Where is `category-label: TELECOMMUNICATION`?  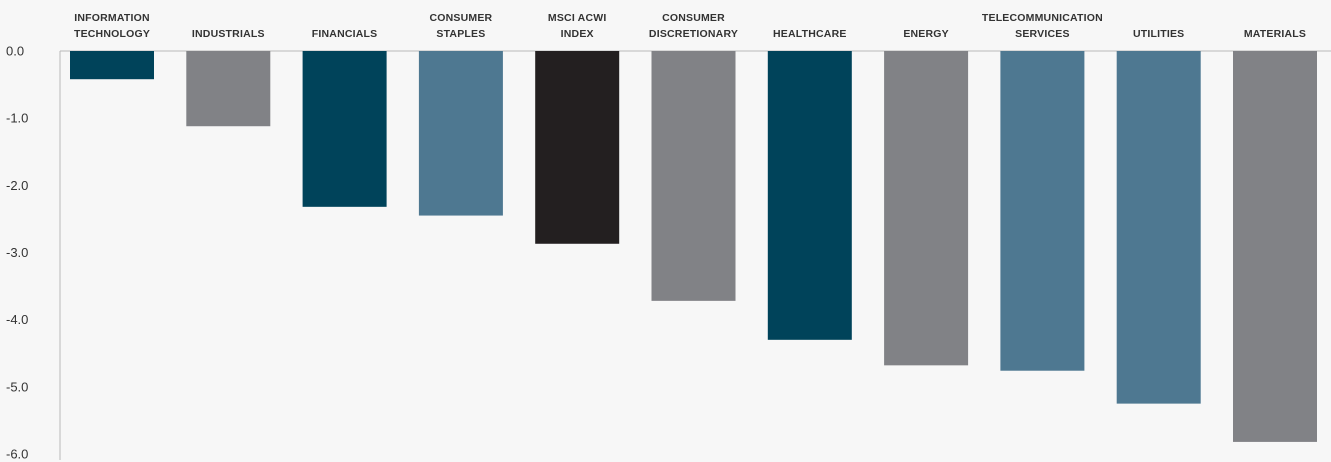 category-label: TELECOMMUNICATION is located at coordinates (1042, 18).